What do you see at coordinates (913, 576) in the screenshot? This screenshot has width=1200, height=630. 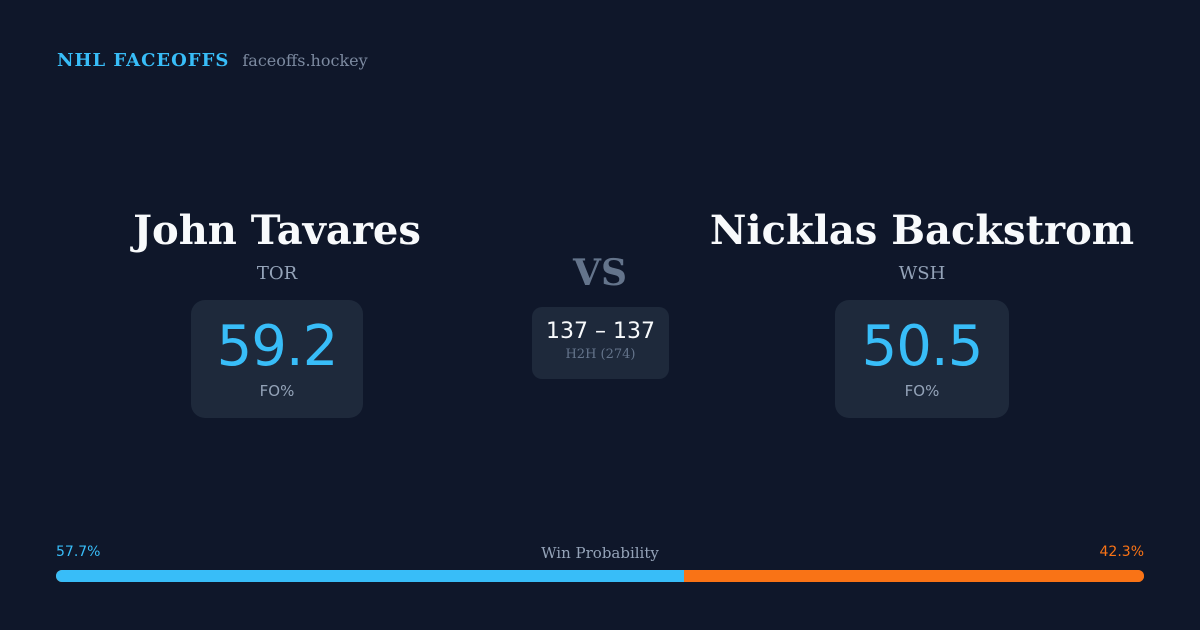 I see `win-prob-right-fill` at bounding box center [913, 576].